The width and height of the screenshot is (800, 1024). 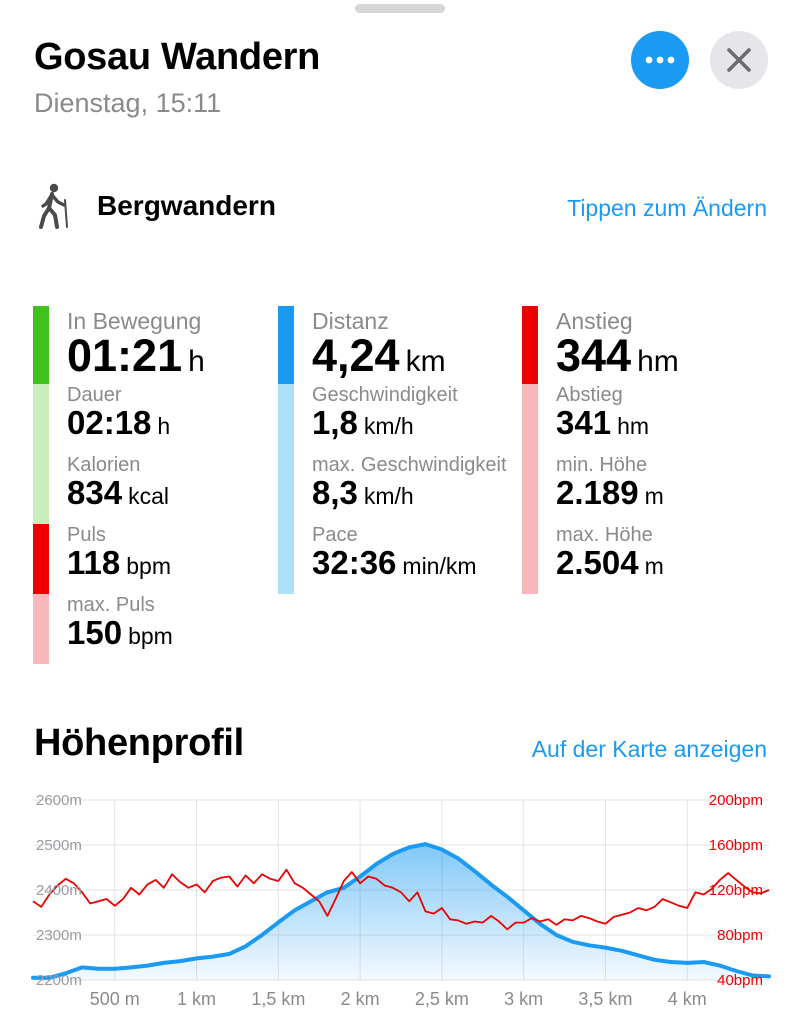 What do you see at coordinates (736, 845) in the screenshot?
I see `y-right-tick-label: 160bpm` at bounding box center [736, 845].